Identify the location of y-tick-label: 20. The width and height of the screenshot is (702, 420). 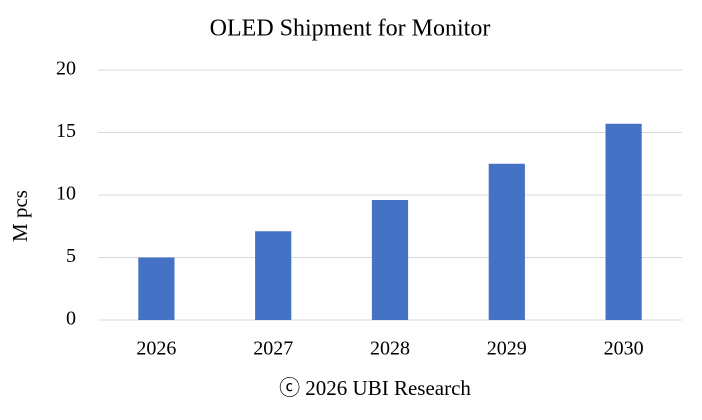
(66, 69).